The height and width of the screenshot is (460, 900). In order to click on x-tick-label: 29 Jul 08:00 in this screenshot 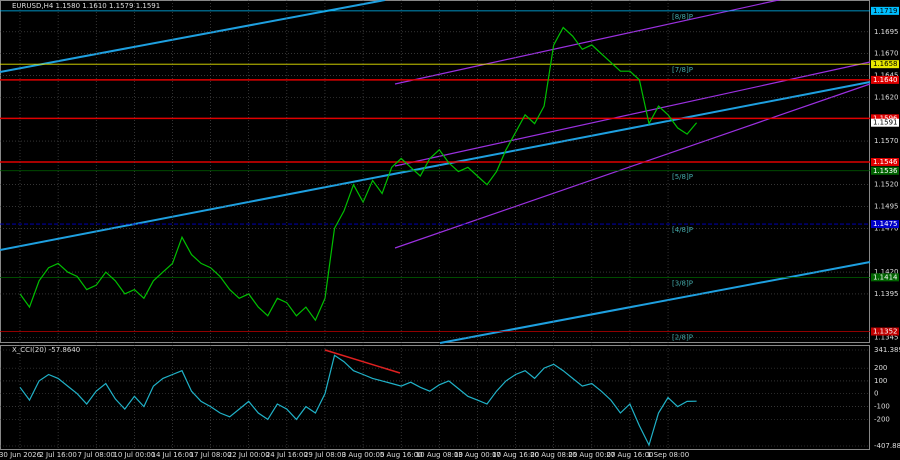, I will do `click(325, 455)`.